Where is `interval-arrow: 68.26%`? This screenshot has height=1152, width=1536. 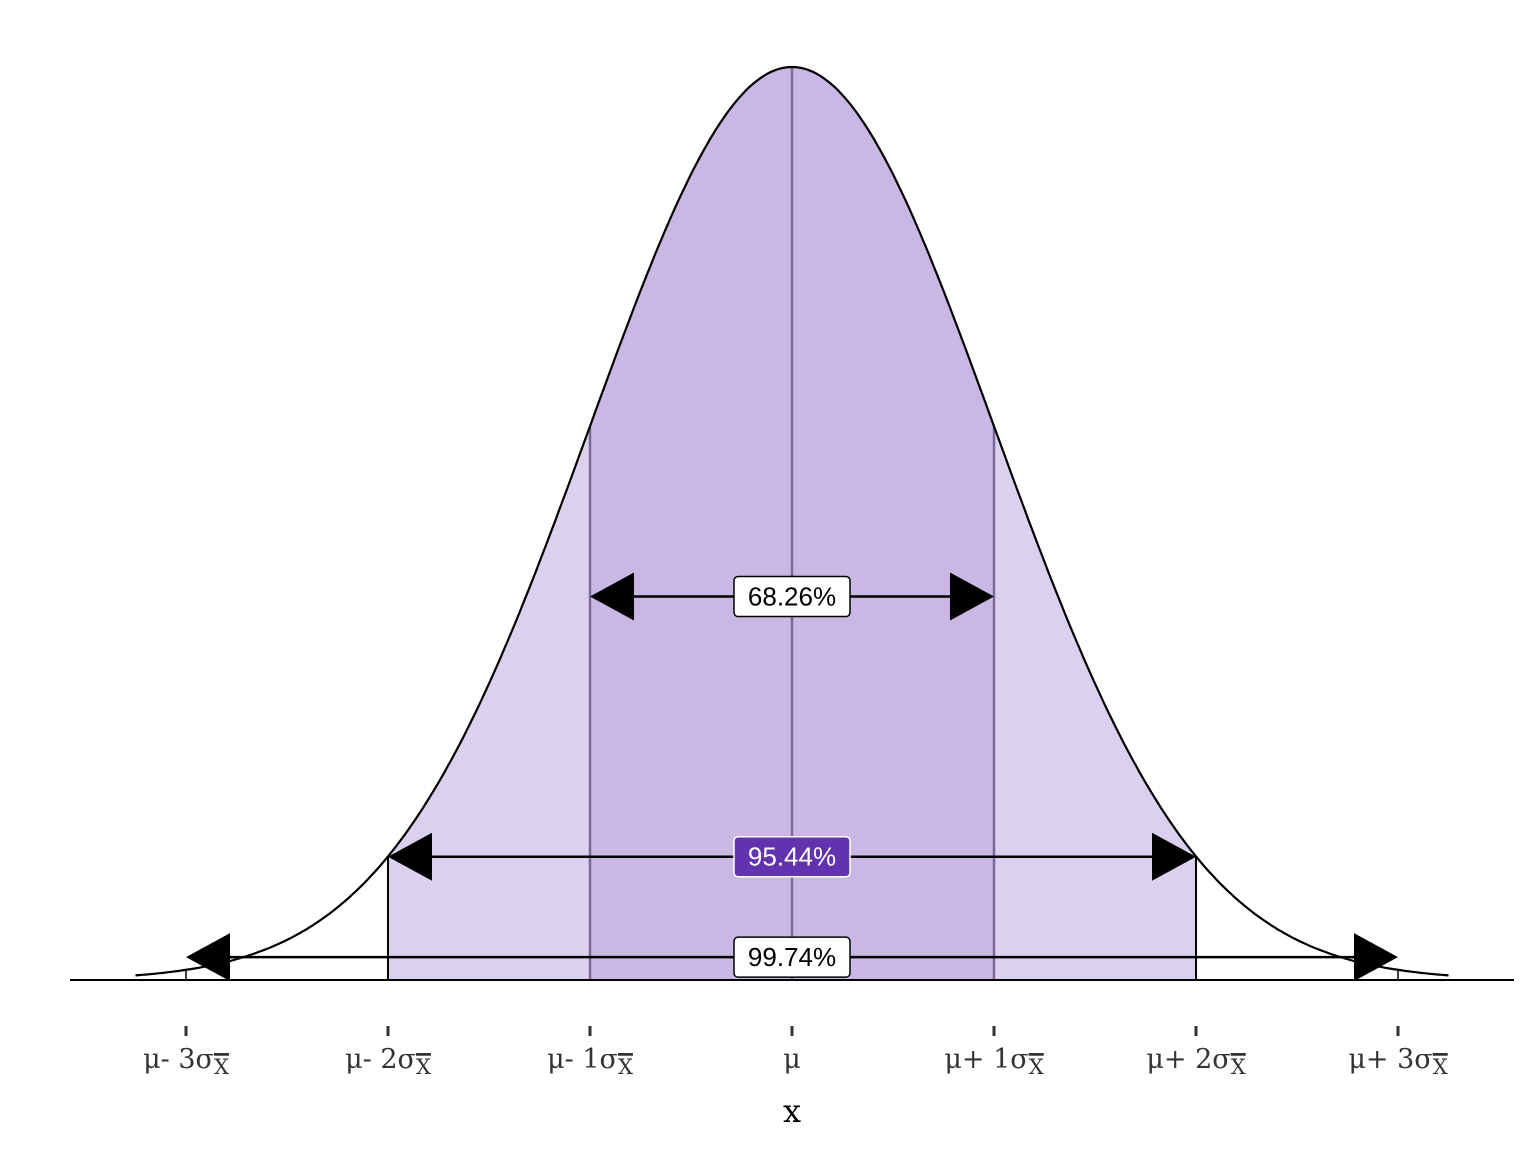 interval-arrow: 68.26% is located at coordinates (792, 596).